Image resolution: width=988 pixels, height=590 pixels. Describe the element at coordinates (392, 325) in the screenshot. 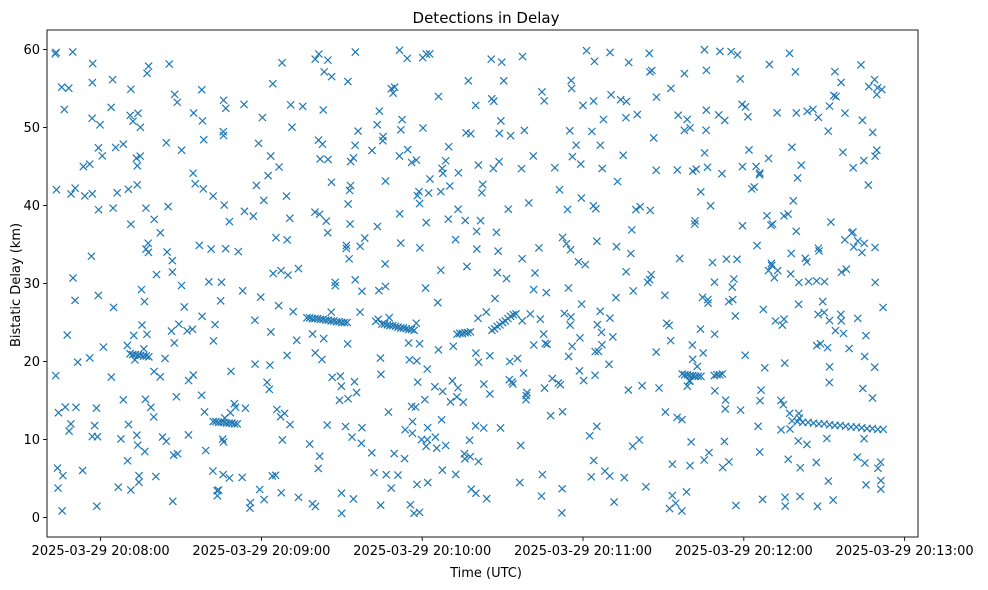

I see `track-marker` at that location.